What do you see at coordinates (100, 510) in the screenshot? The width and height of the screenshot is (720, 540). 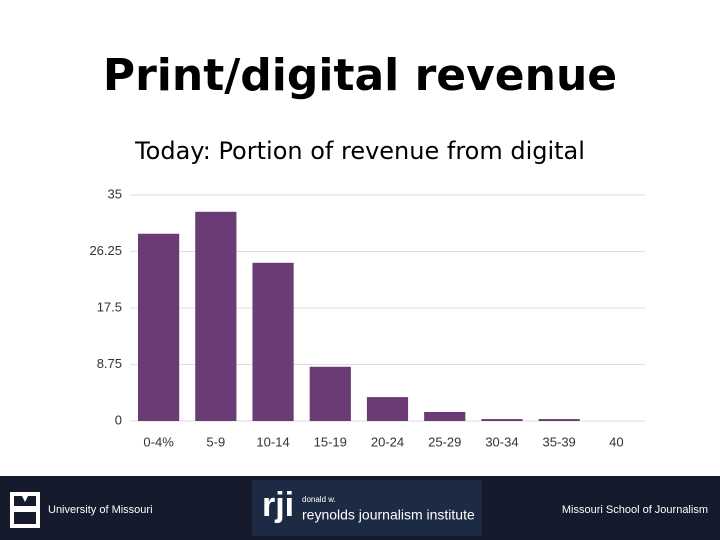 I see `footer-left: University of Missouri` at bounding box center [100, 510].